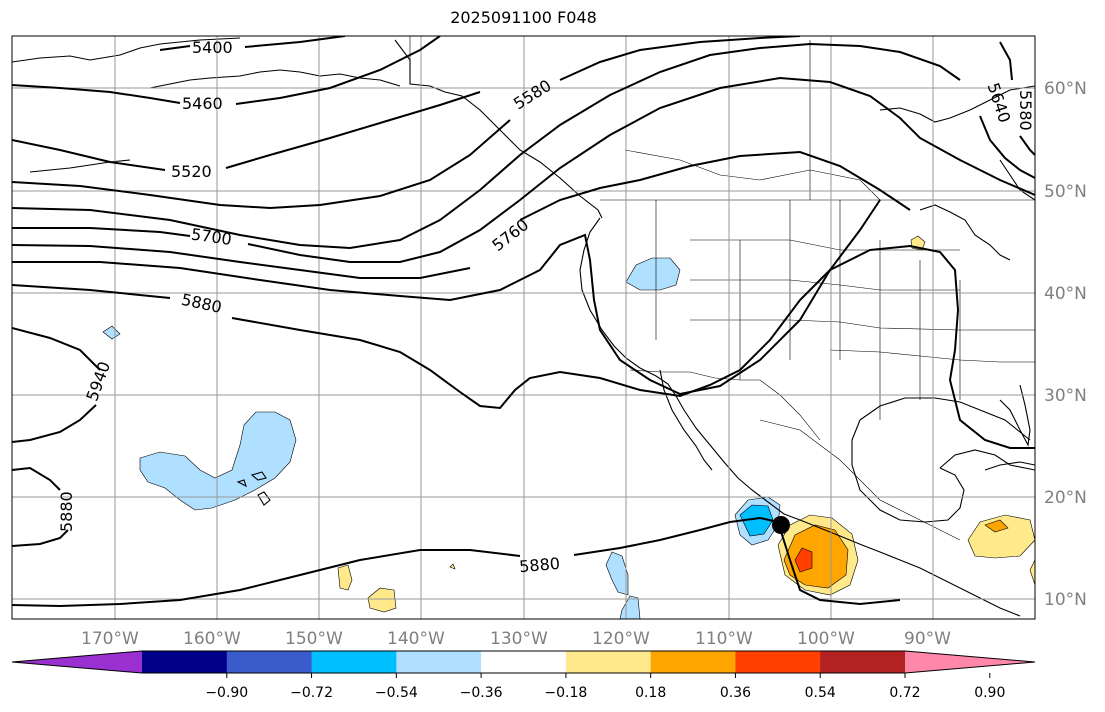 The image size is (1105, 712). Describe the element at coordinates (686, 420) in the screenshot. I see `coastline-baja` at that location.